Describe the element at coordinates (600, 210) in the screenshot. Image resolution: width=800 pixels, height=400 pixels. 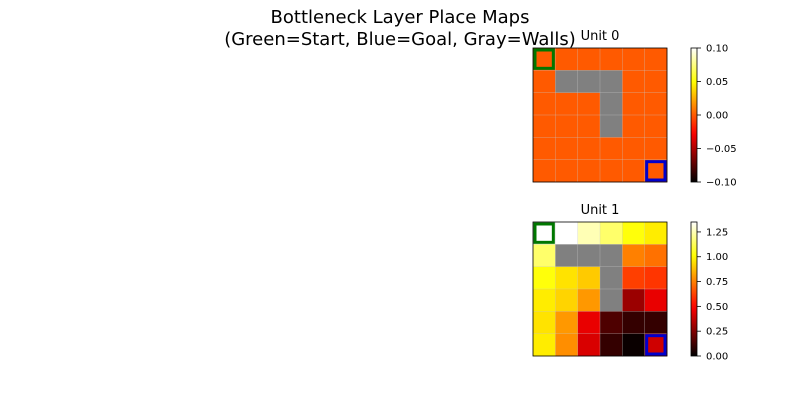
I see `panel-title-unit-1: Unit 1` at that location.